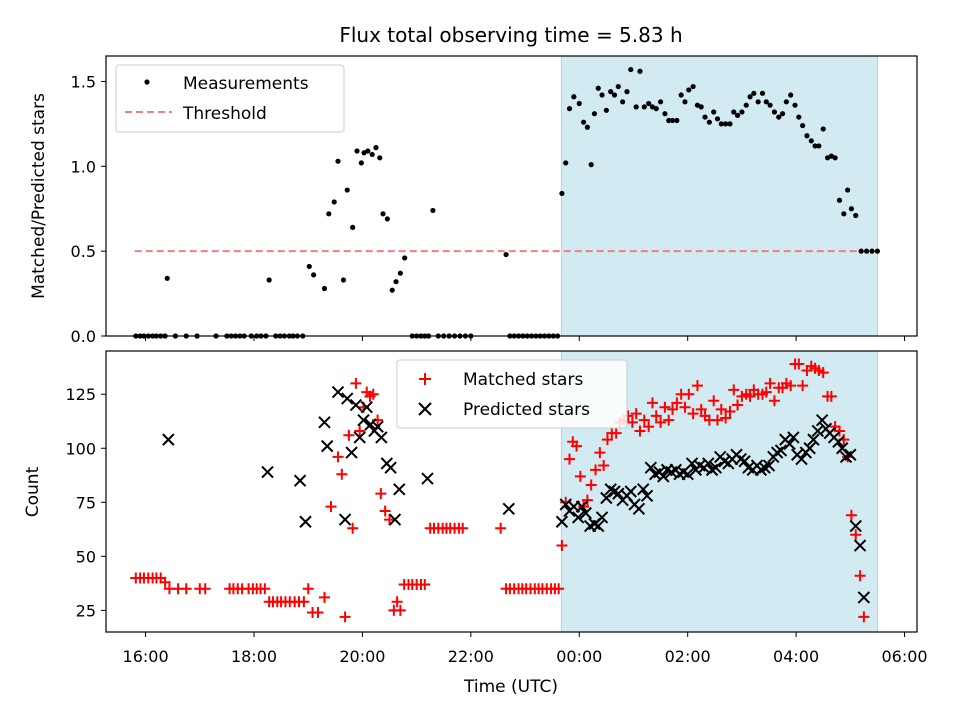  Describe the element at coordinates (512, 394) in the screenshot. I see `bottom-legend: Matched stars Predicted stars` at that location.